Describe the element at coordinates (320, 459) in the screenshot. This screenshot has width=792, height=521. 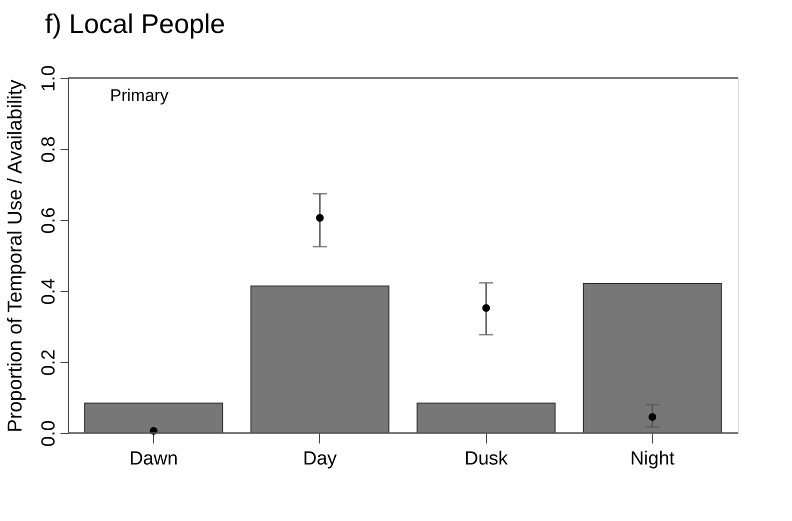
I see `x-tick-label: Day` at that location.